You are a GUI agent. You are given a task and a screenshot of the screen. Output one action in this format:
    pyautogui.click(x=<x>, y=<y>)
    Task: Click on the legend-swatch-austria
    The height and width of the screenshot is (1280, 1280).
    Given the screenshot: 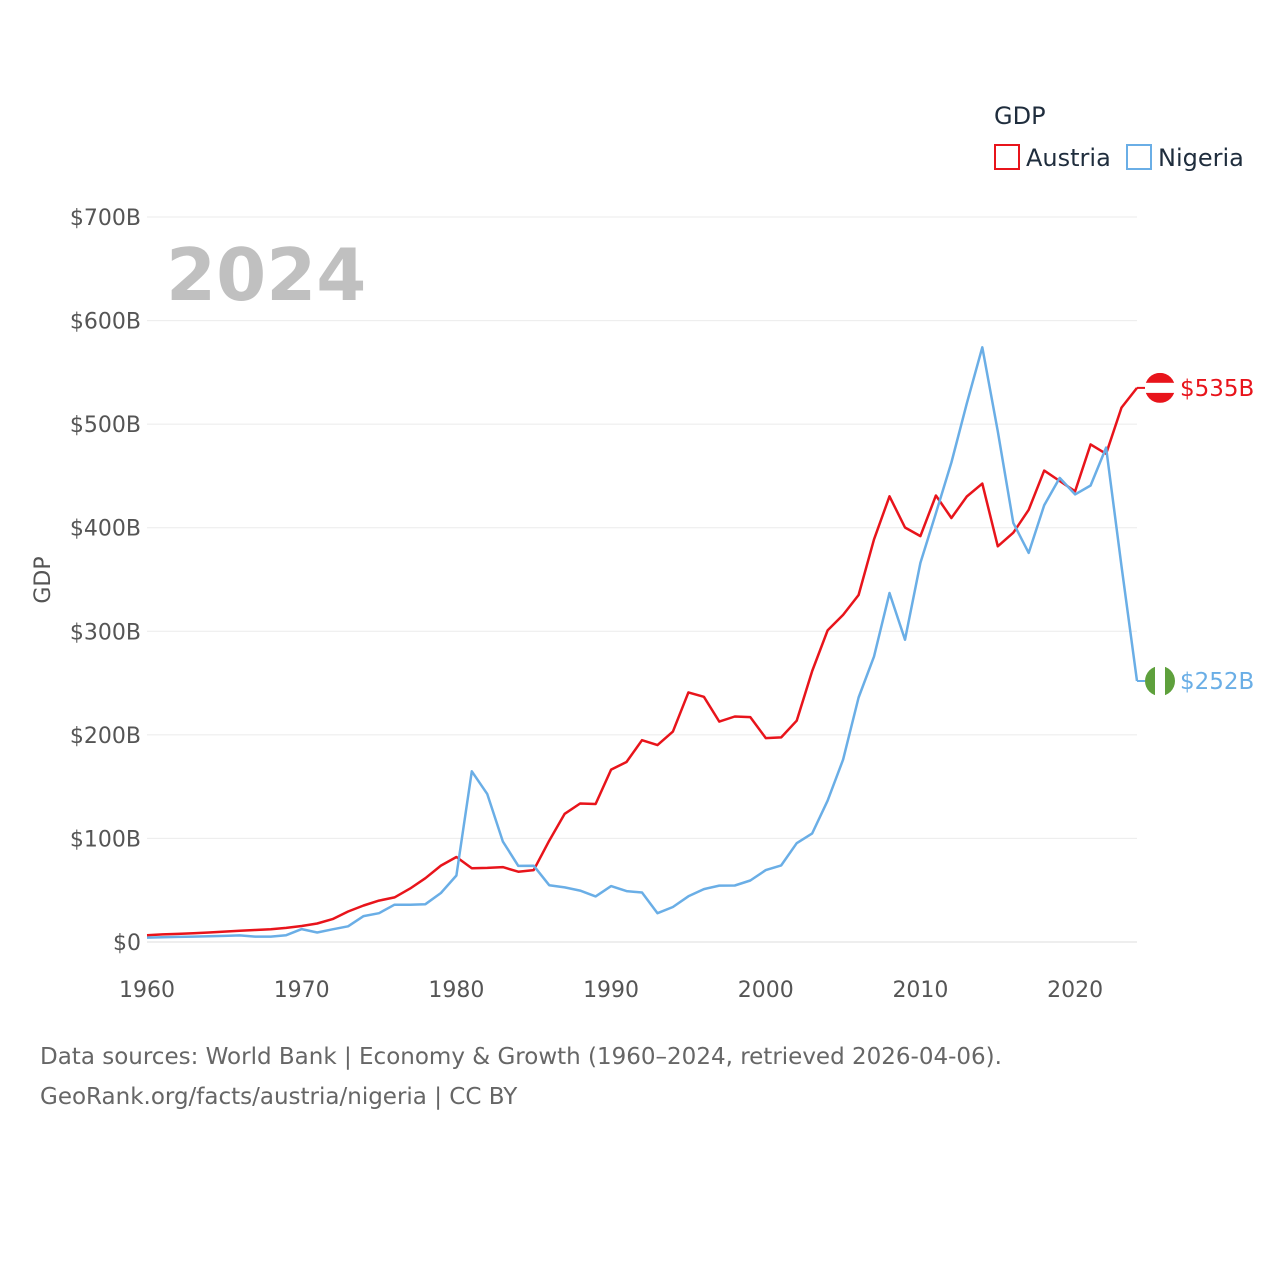 What is the action you would take?
    pyautogui.click(x=1007, y=157)
    